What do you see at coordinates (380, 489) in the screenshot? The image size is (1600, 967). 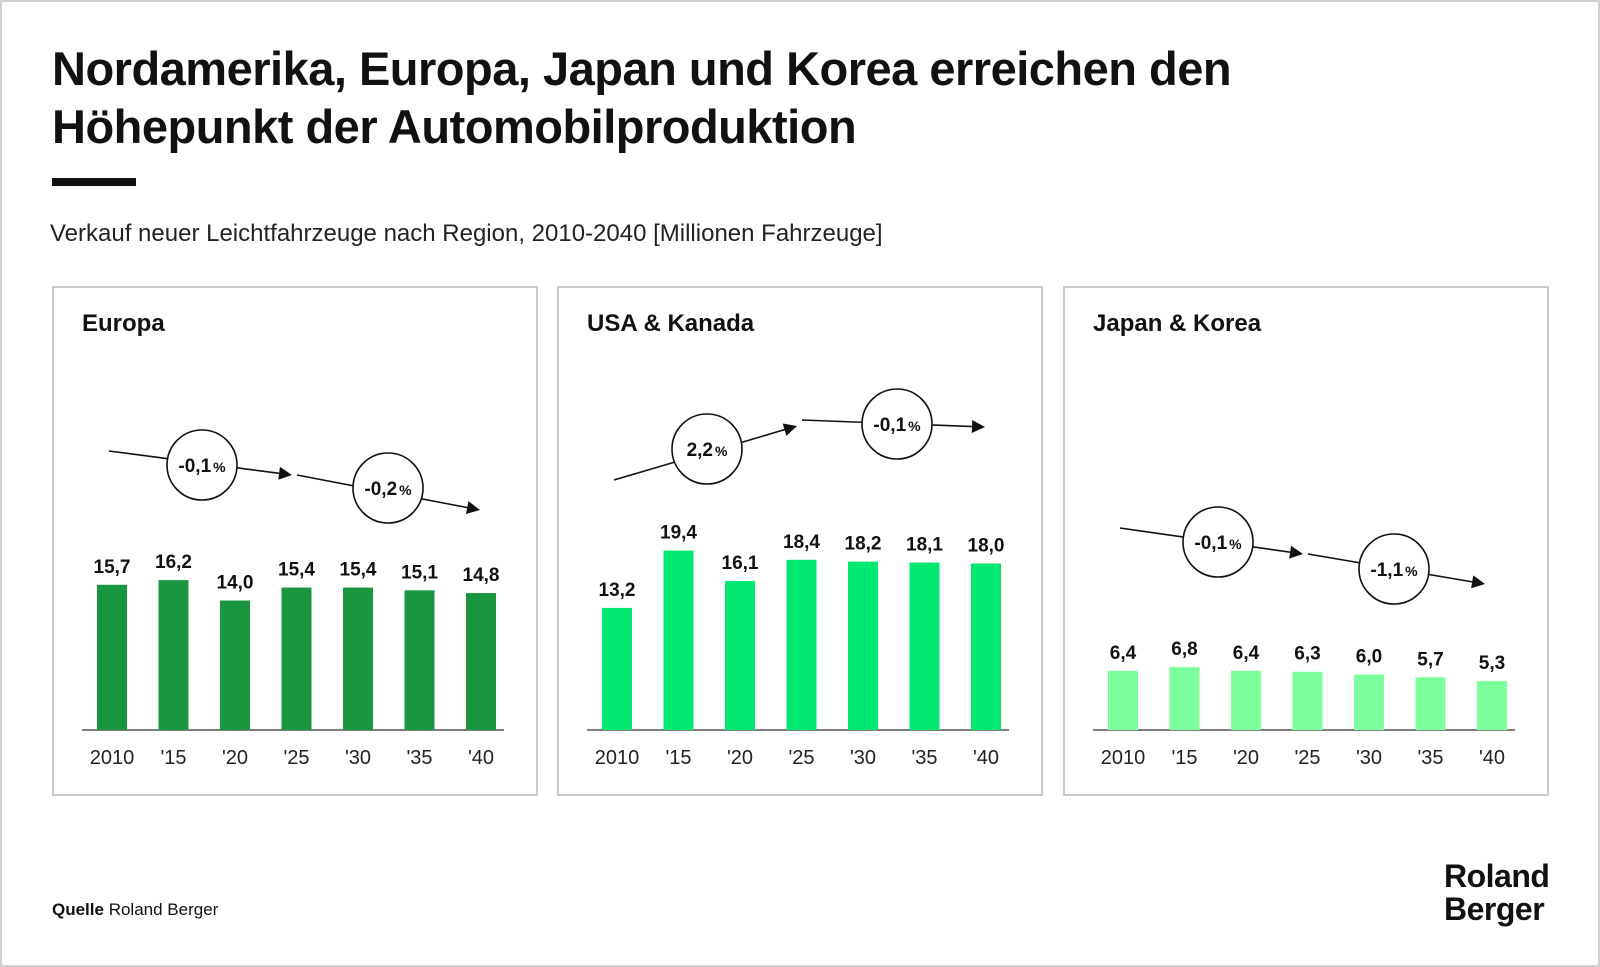 I see `cagr-value-europa-1: -0,2` at bounding box center [380, 489].